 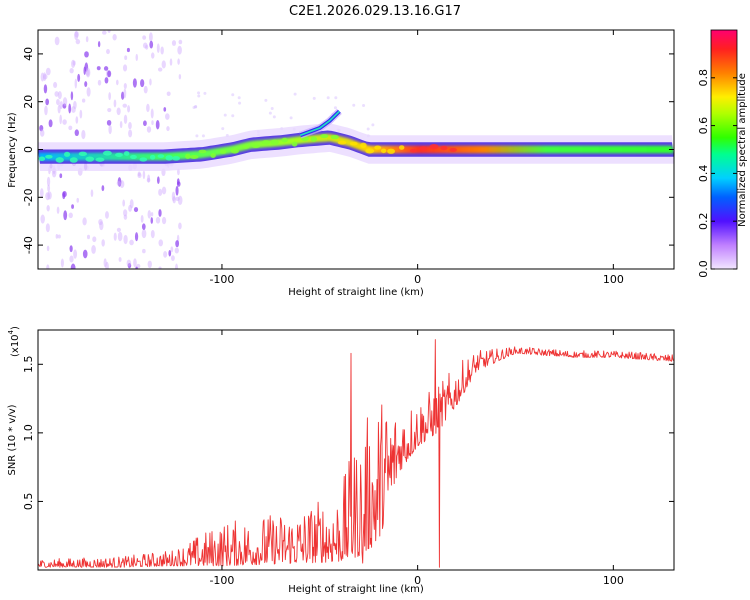 What do you see at coordinates (28, 245) in the screenshot?
I see `ytick-label: -40` at bounding box center [28, 245].